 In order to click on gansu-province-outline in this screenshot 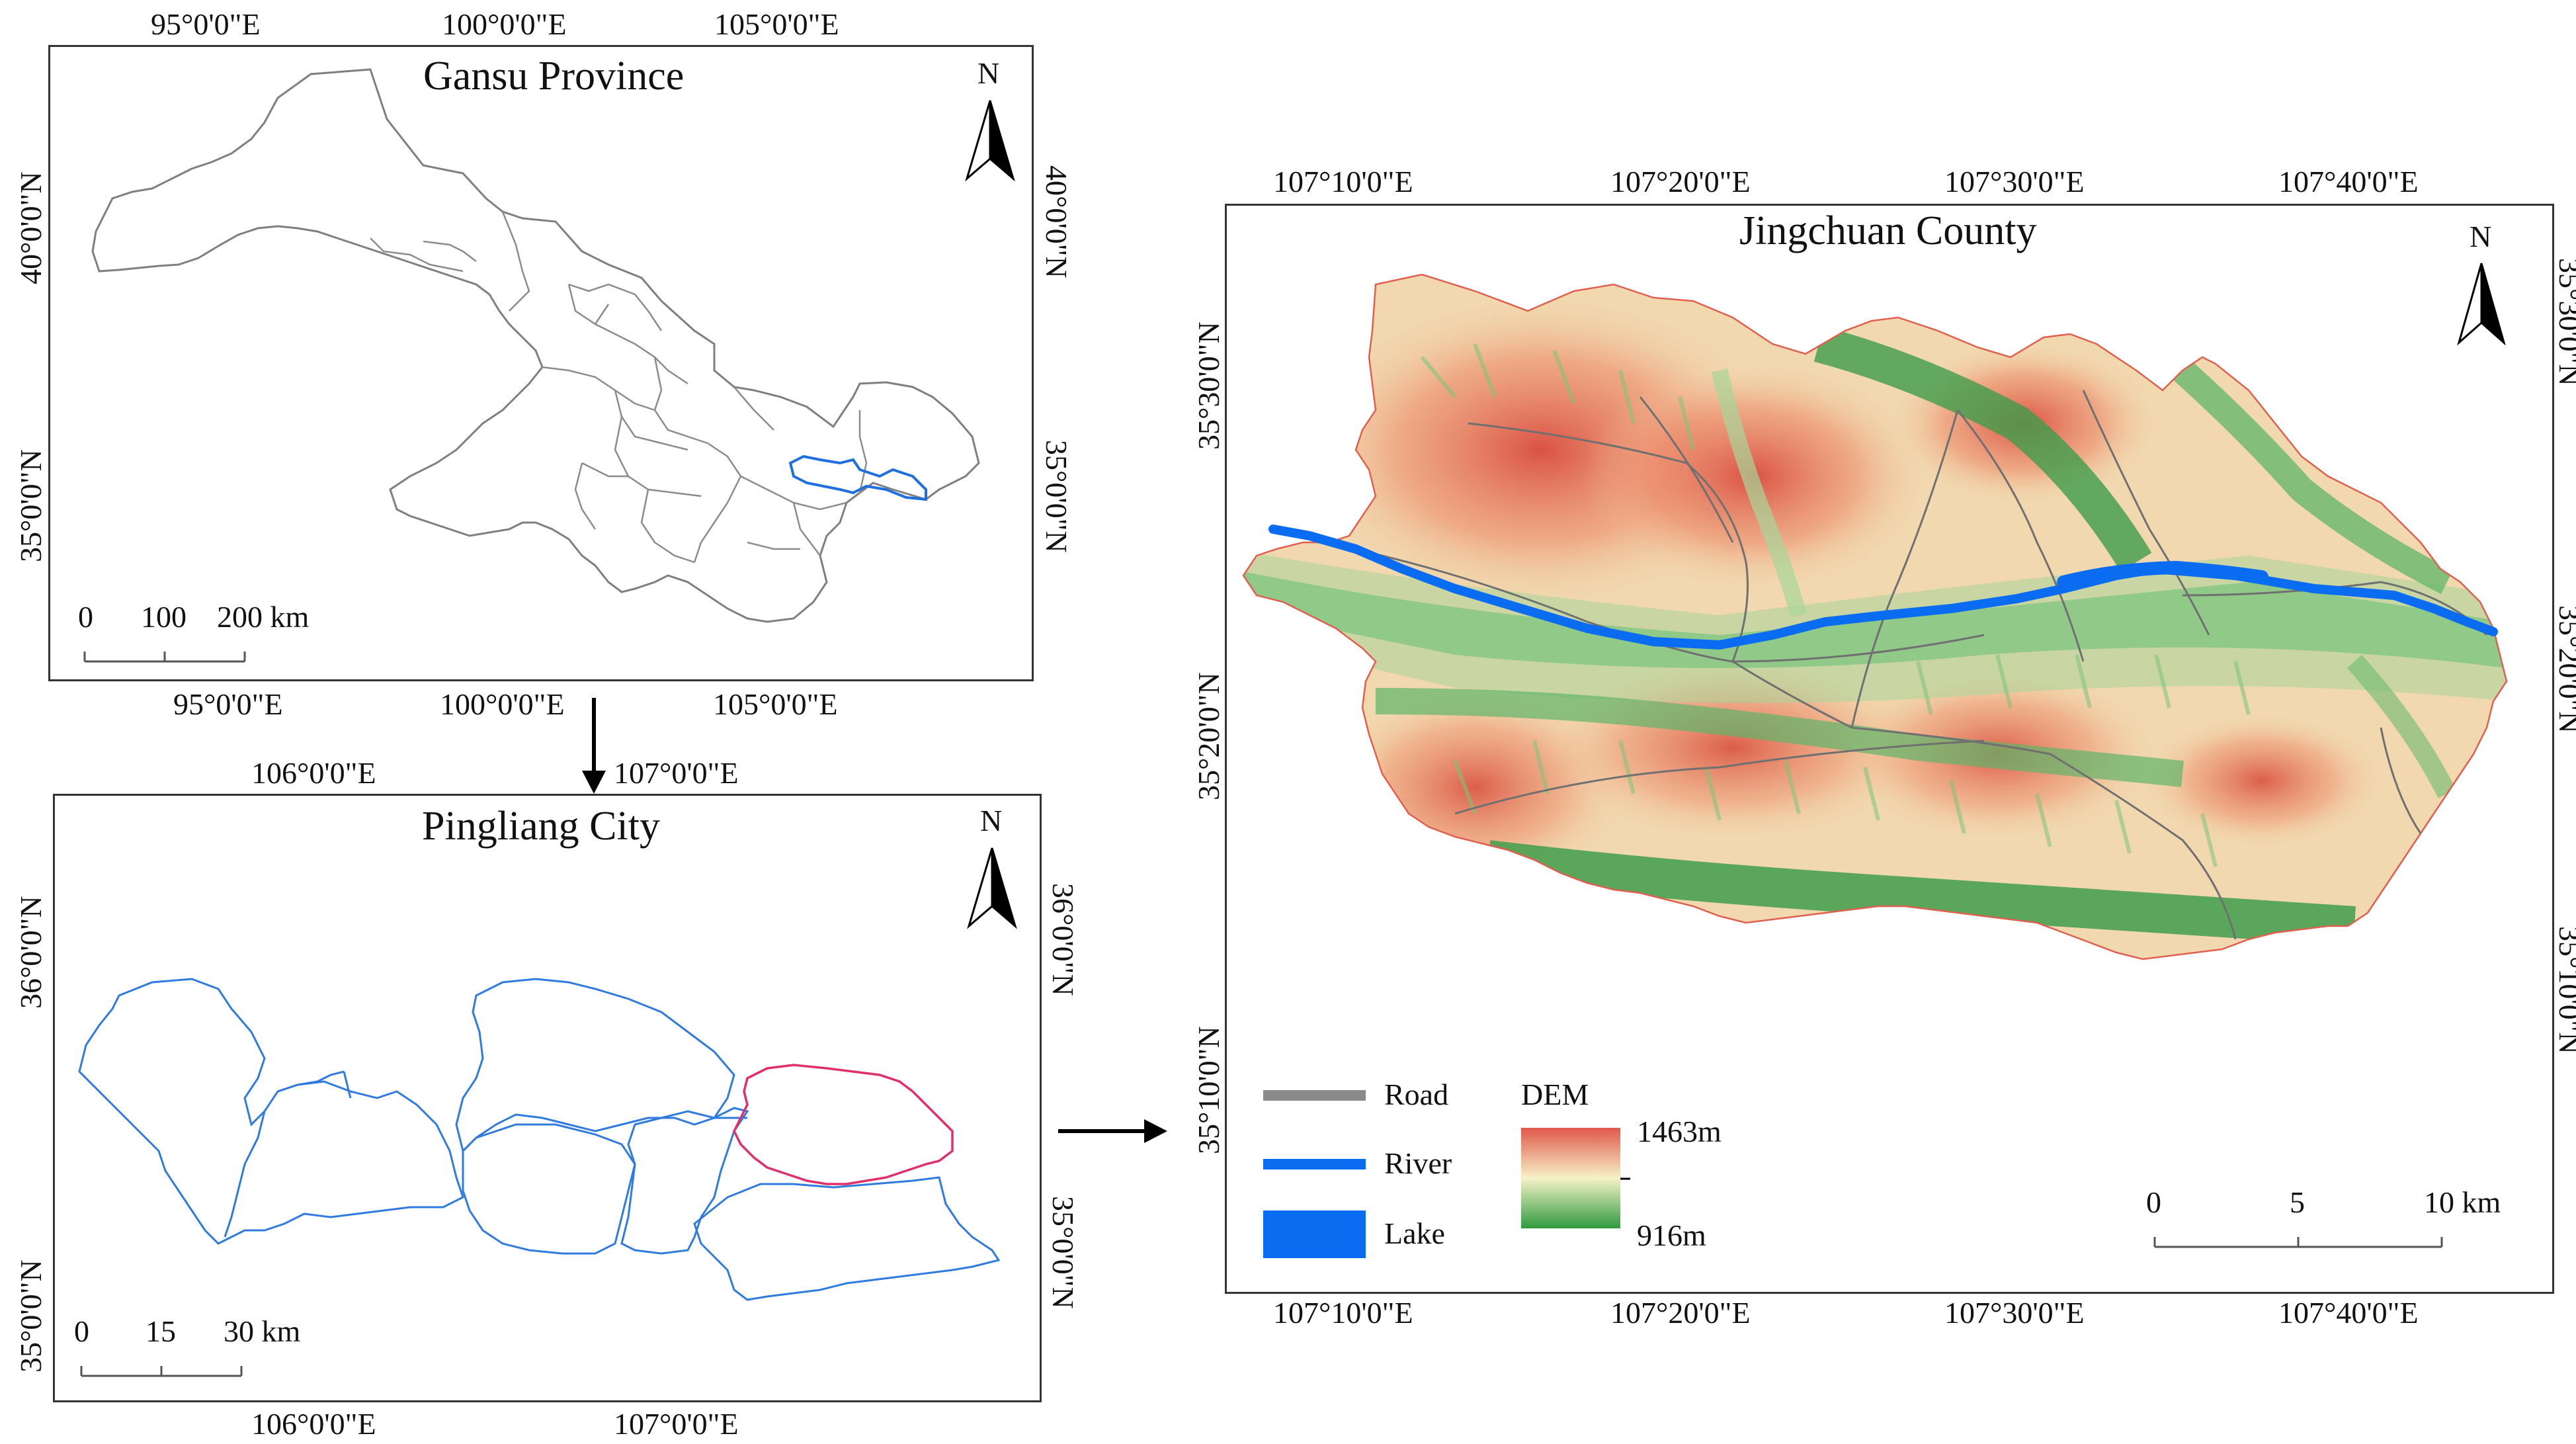, I will do `click(535, 345)`.